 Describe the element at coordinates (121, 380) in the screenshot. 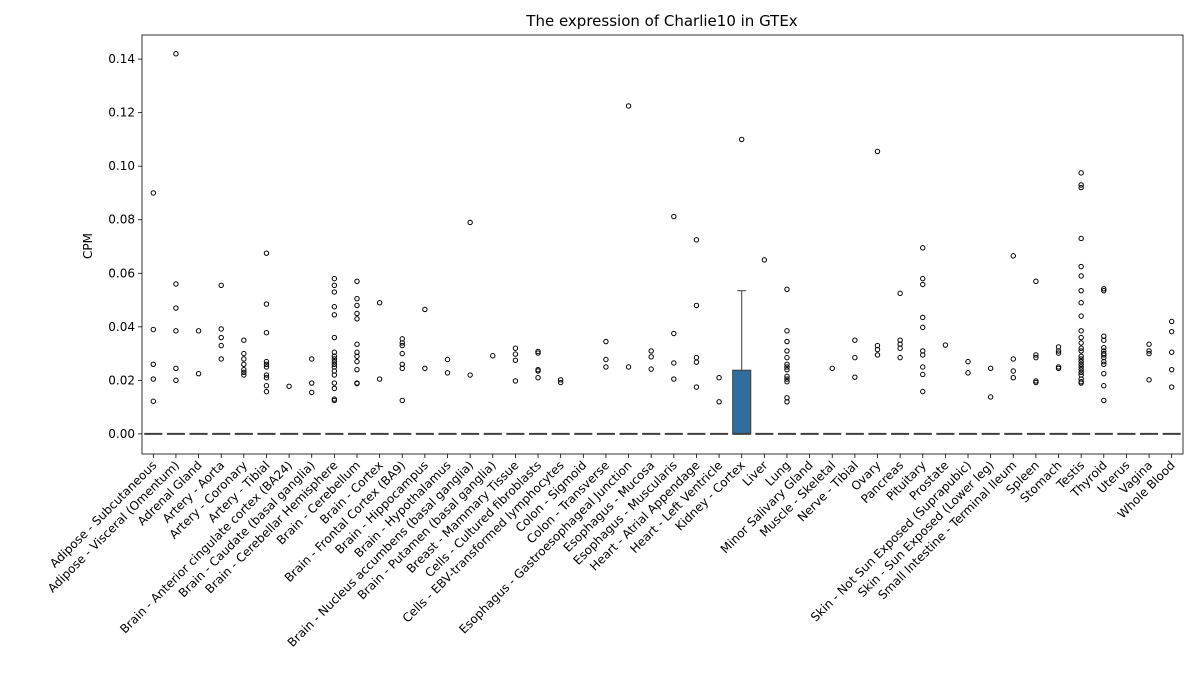

I see `y-tick-label: 0.02` at that location.